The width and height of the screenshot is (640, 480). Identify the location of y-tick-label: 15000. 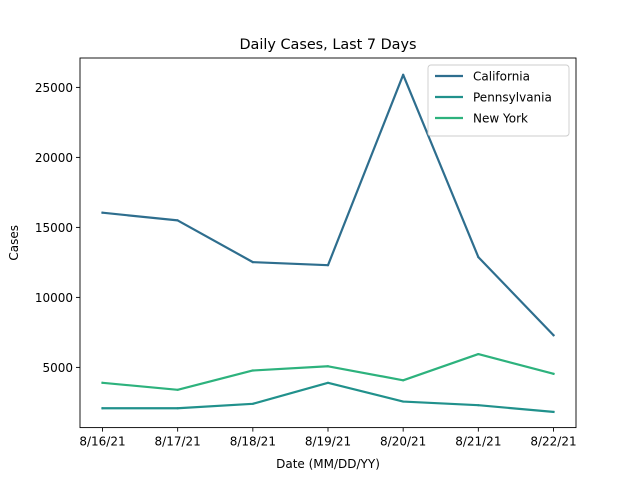
(54, 228).